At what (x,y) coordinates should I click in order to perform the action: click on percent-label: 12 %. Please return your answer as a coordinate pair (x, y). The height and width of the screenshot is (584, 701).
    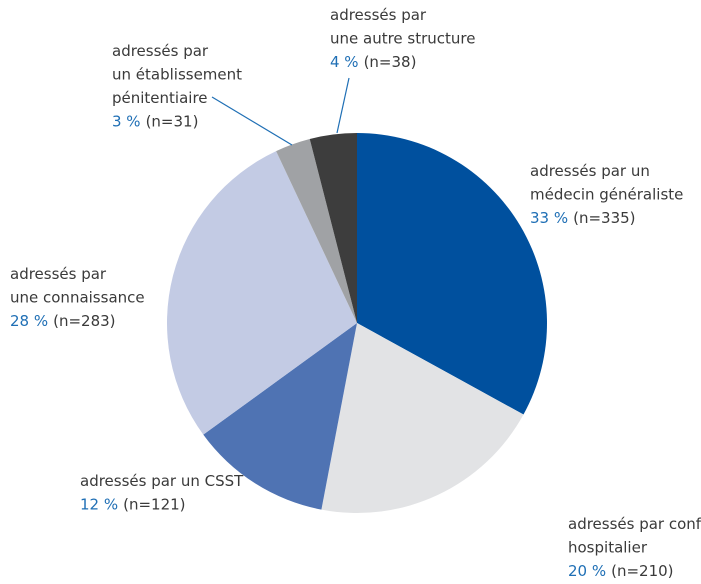
    Looking at the image, I should click on (99, 505).